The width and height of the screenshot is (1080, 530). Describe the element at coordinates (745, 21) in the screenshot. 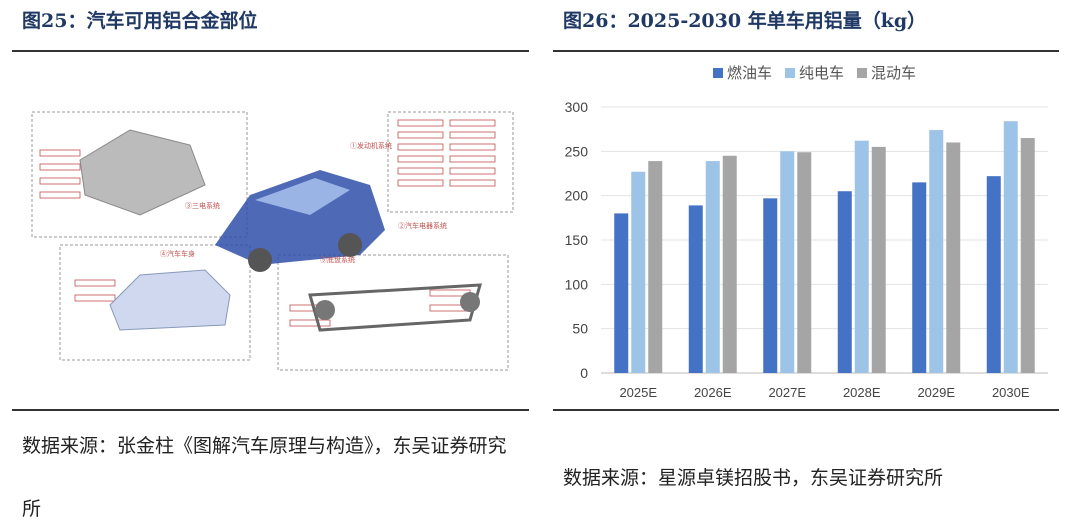

I see `figure-title: 图26：2025-2030 年单车用铝量（kg）` at that location.